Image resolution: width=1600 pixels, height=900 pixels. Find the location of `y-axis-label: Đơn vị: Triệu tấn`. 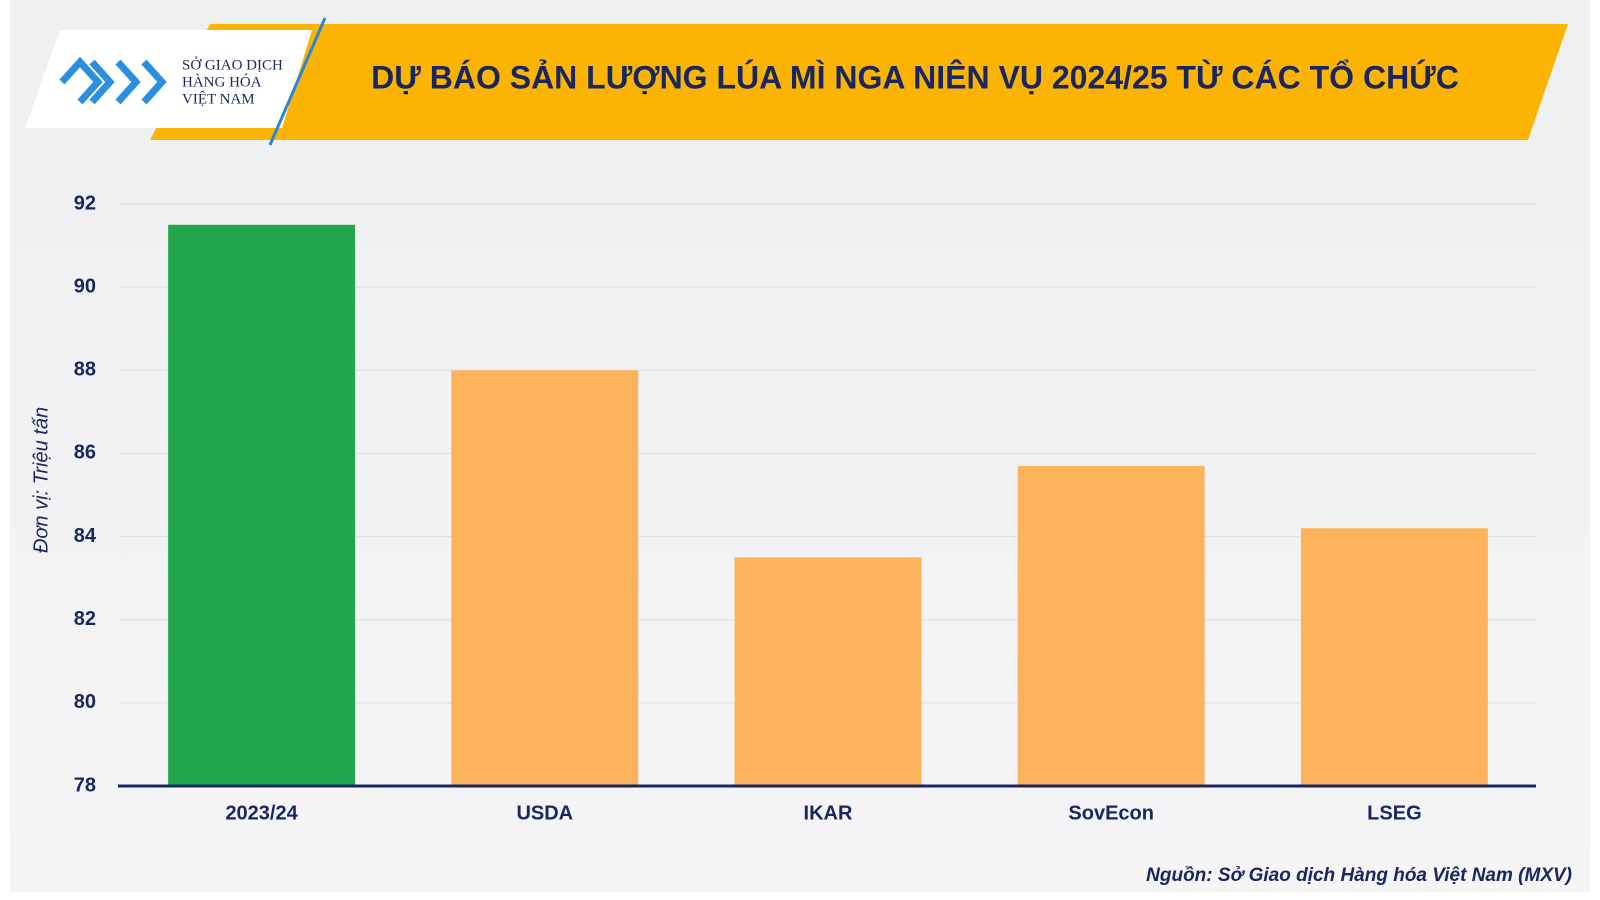

y-axis-label: Đơn vị: Triệu tấn is located at coordinates (41, 480).